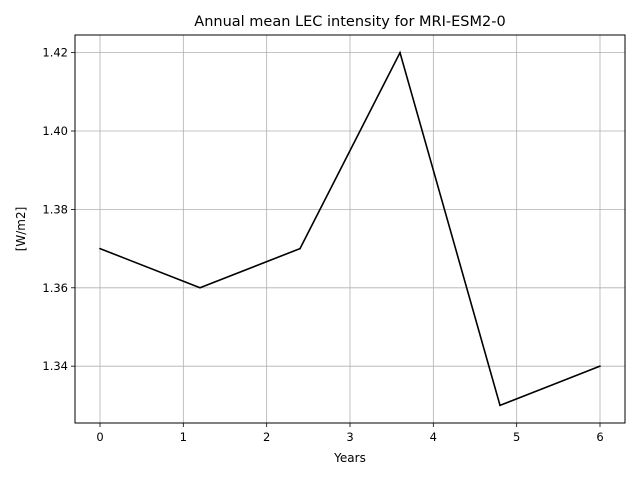  I want to click on x-tick-label: 5, so click(516, 437).